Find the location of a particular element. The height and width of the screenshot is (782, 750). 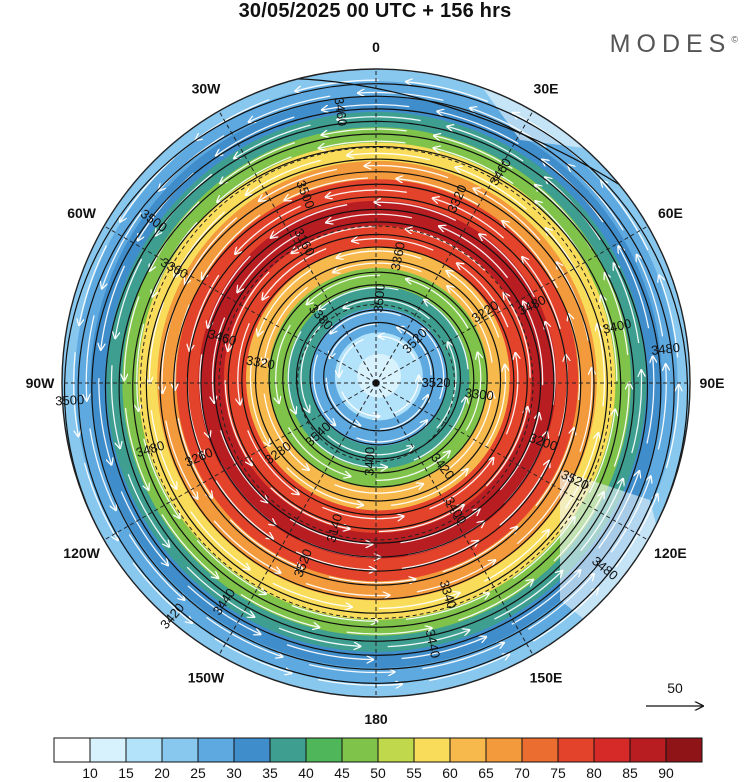

brand-logo: MODES© is located at coordinates (674, 44).